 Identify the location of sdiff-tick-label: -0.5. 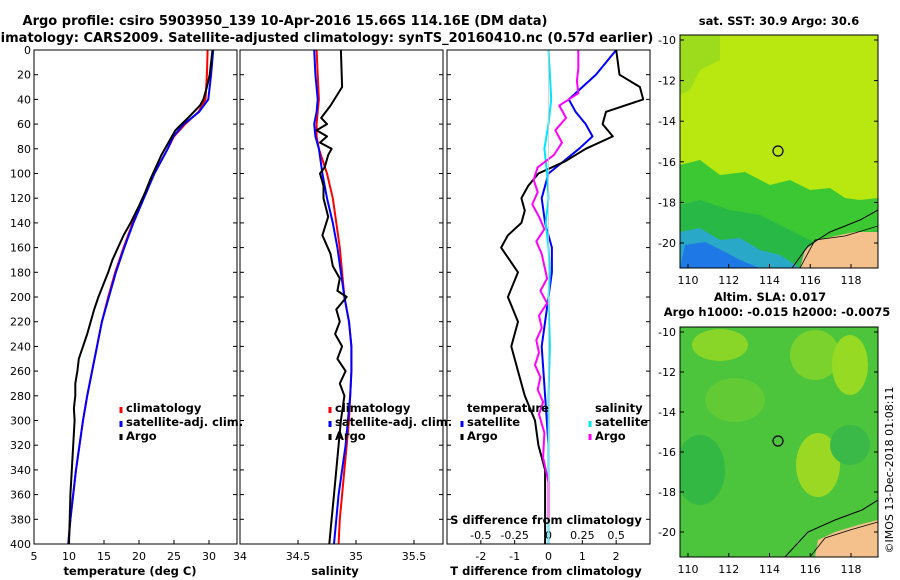
(480, 535).